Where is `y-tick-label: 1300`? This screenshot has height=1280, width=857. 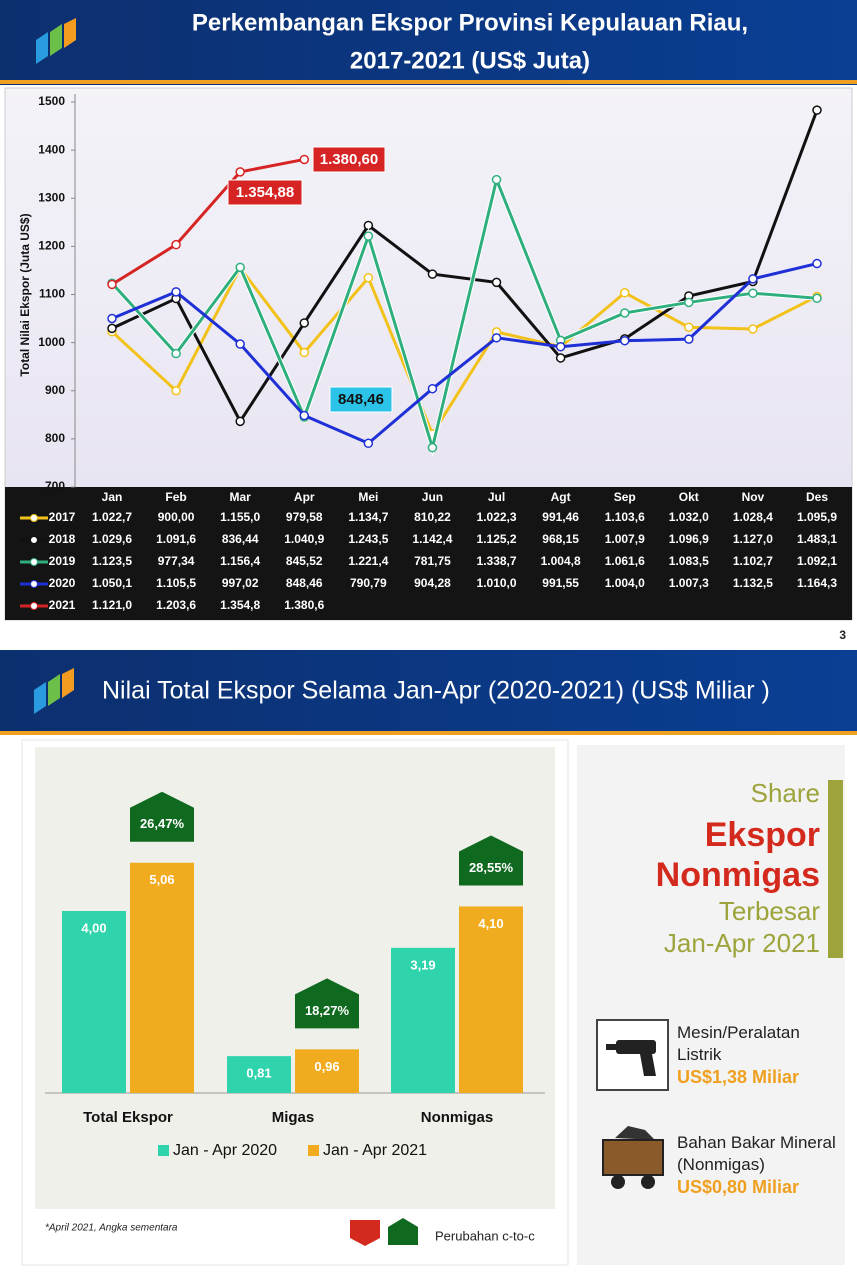
y-tick-label: 1300 is located at coordinates (51, 197).